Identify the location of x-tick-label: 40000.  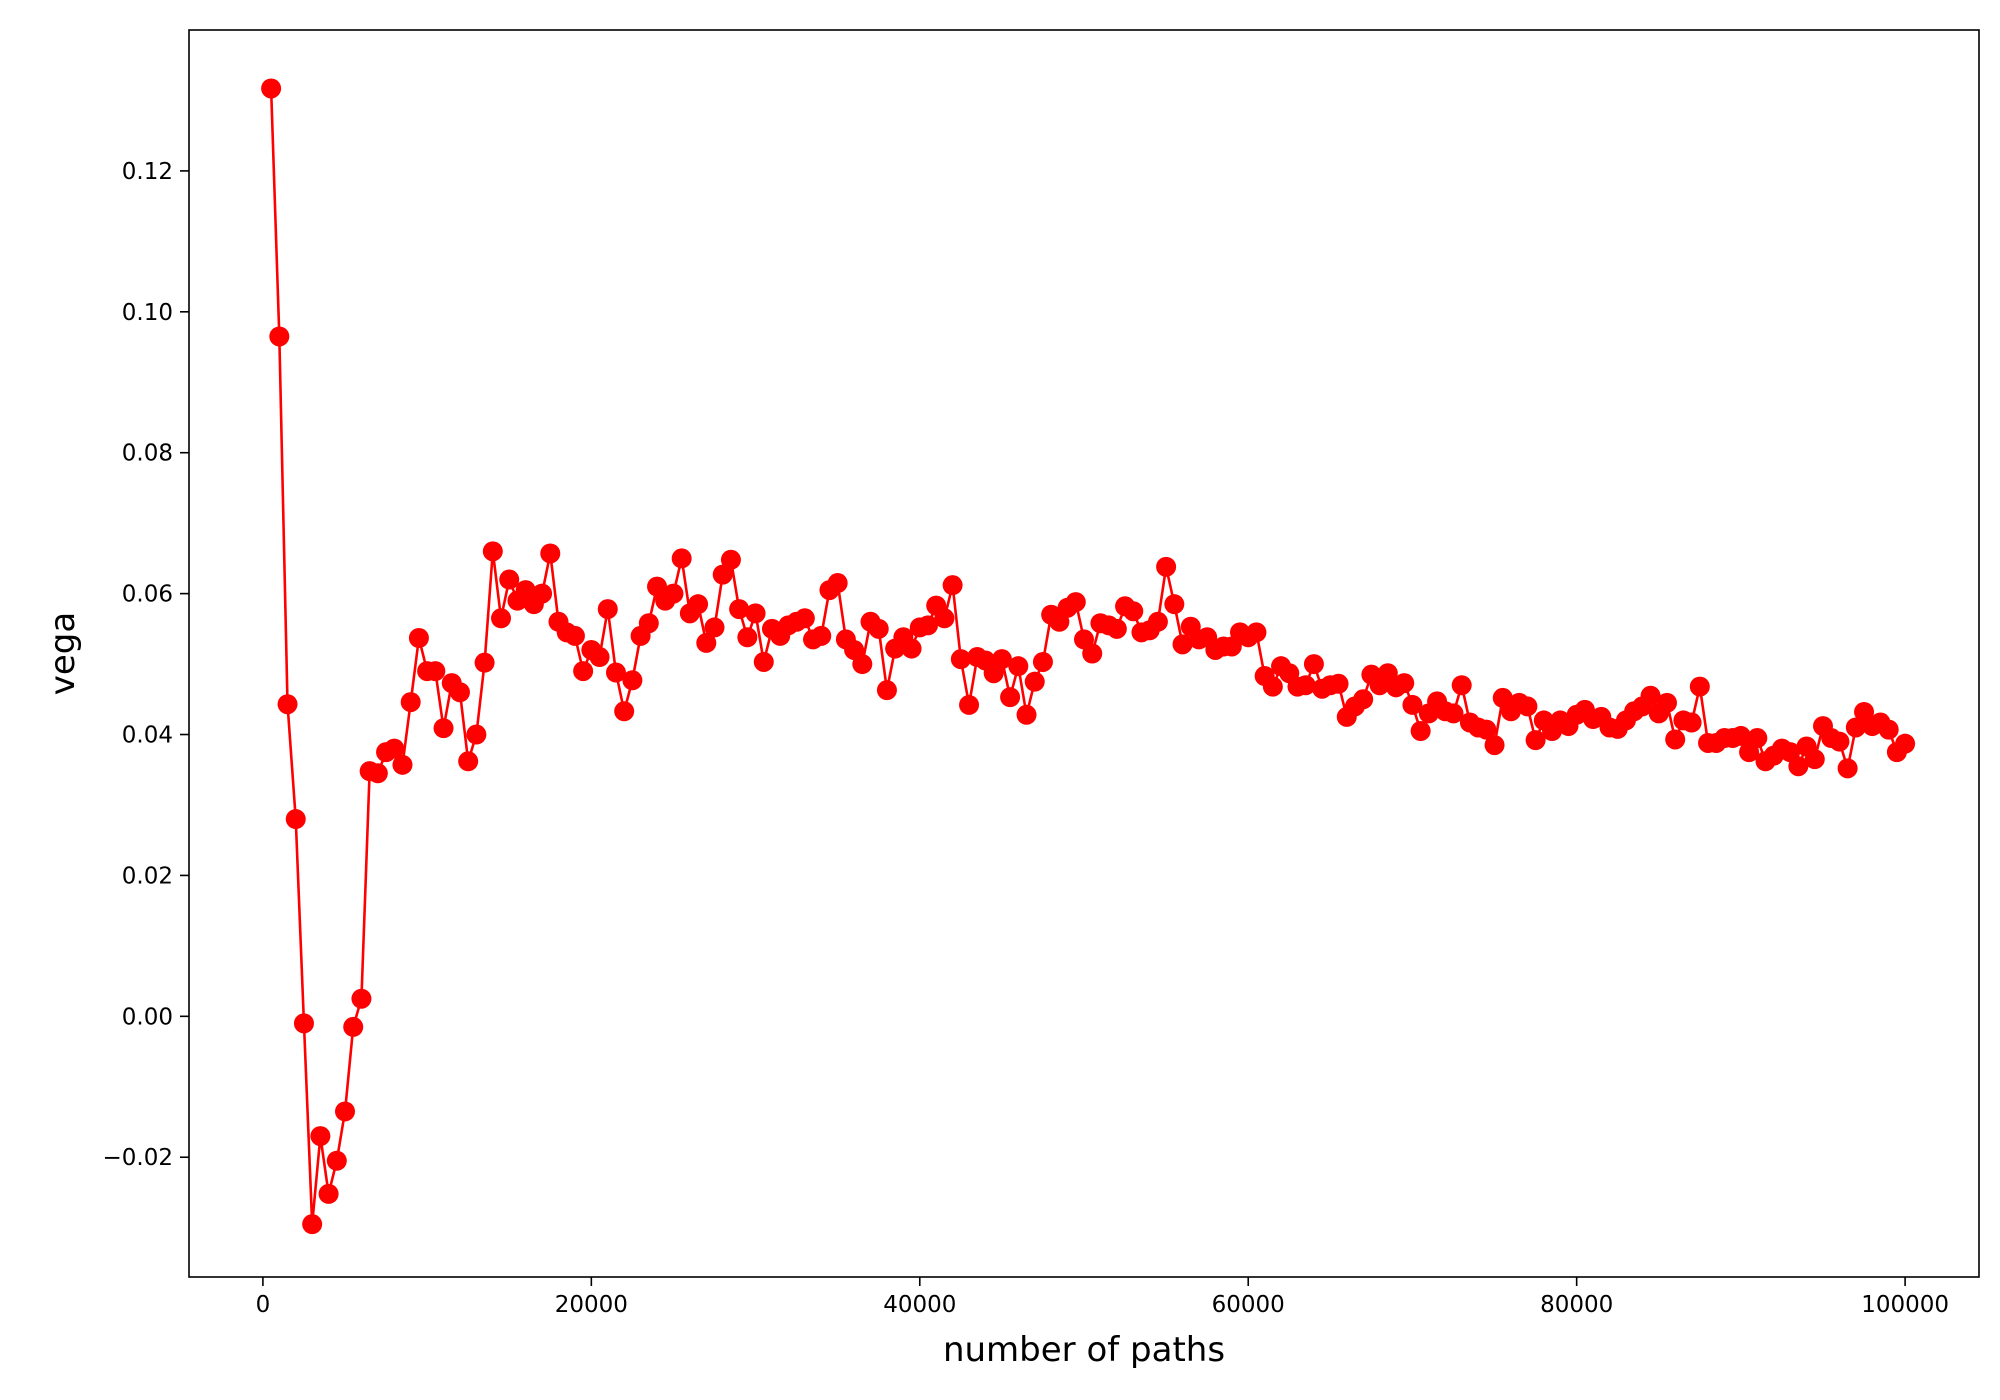
(919, 1305).